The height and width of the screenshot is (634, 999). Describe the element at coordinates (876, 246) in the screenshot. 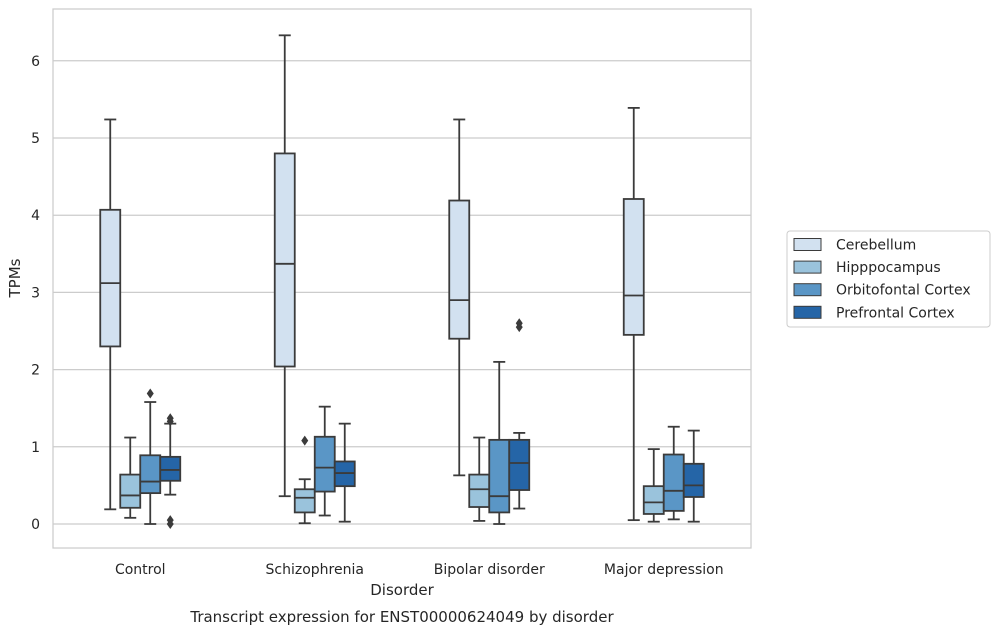

I see `legend-label: Cerebellum` at that location.